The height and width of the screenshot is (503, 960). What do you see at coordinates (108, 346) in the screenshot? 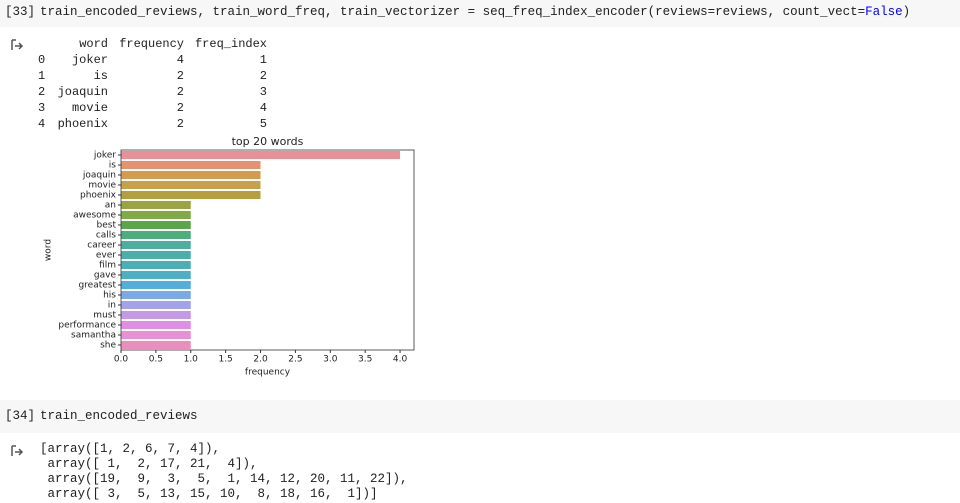
I see `y-tick-label: she` at bounding box center [108, 346].